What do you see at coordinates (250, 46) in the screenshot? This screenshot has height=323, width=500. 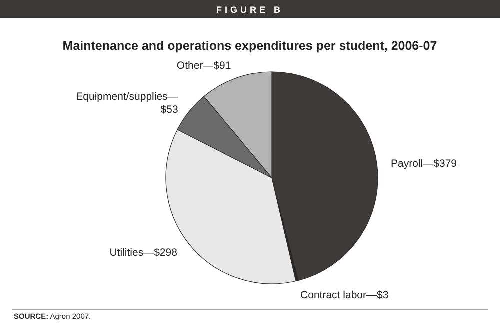 I see `chart-title: Maintenance and operations expenditures per student, 2006-07` at bounding box center [250, 46].